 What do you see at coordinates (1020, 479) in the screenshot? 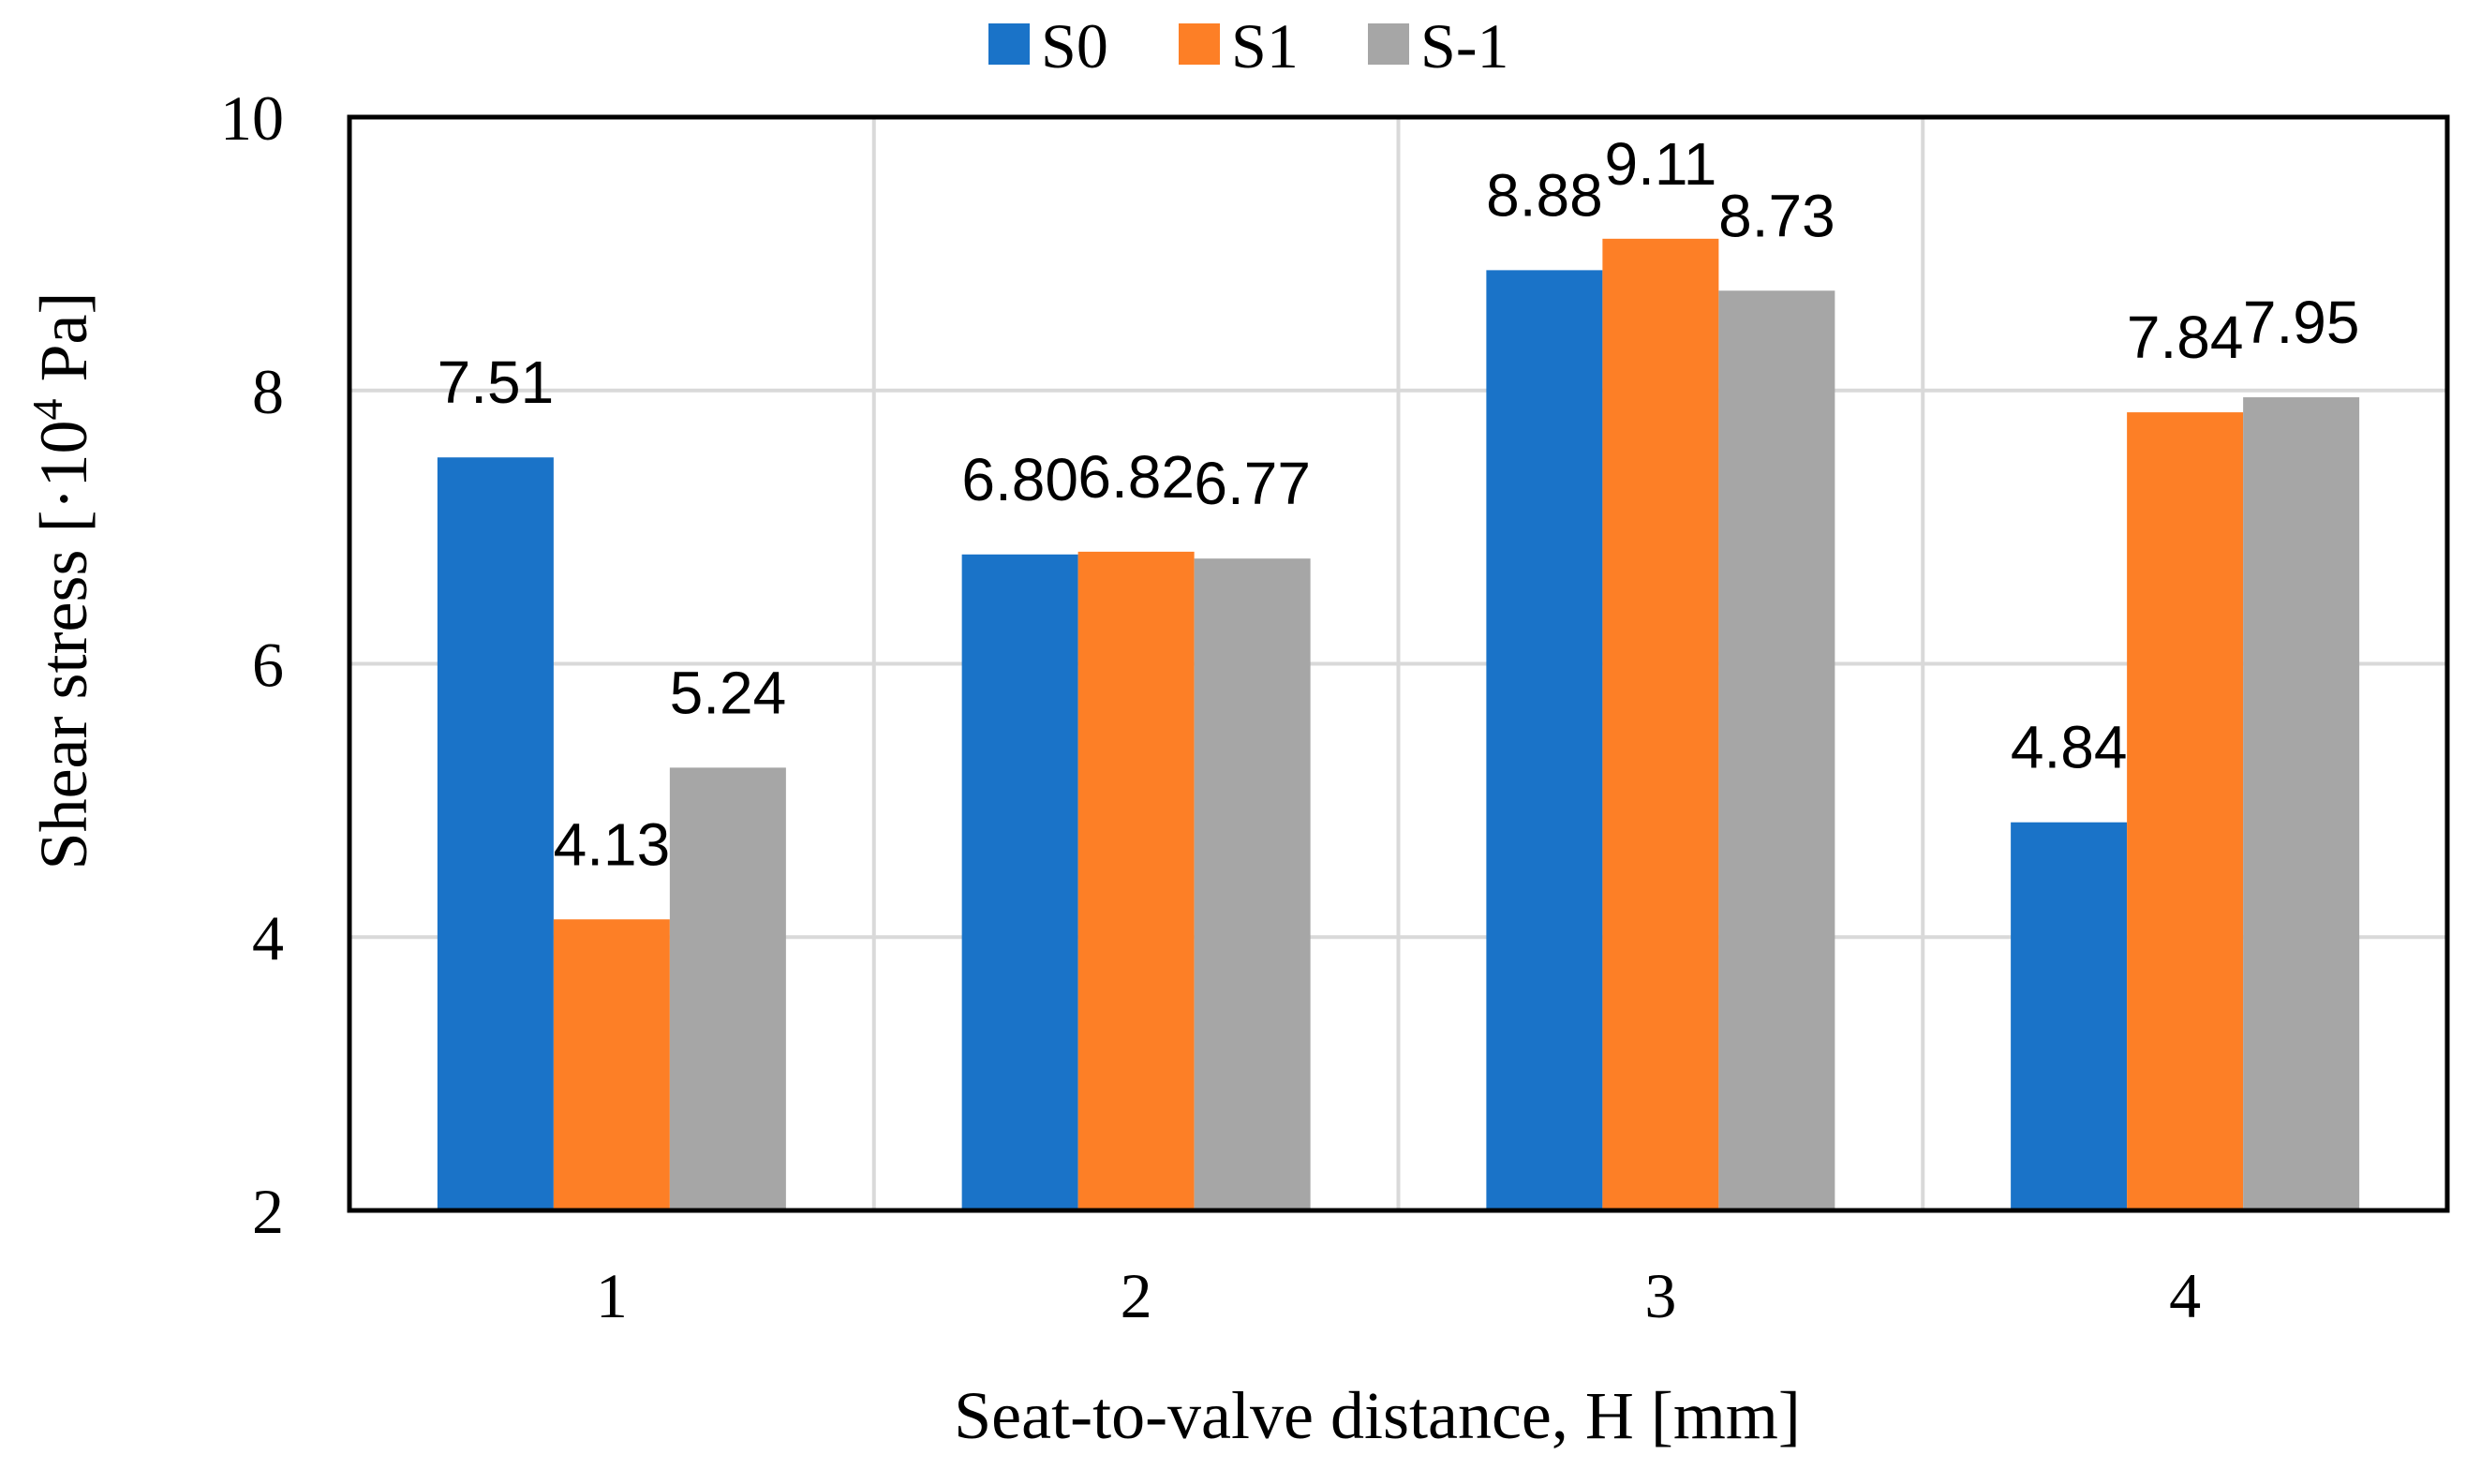
I see `data-label: 6.80` at bounding box center [1020, 479].